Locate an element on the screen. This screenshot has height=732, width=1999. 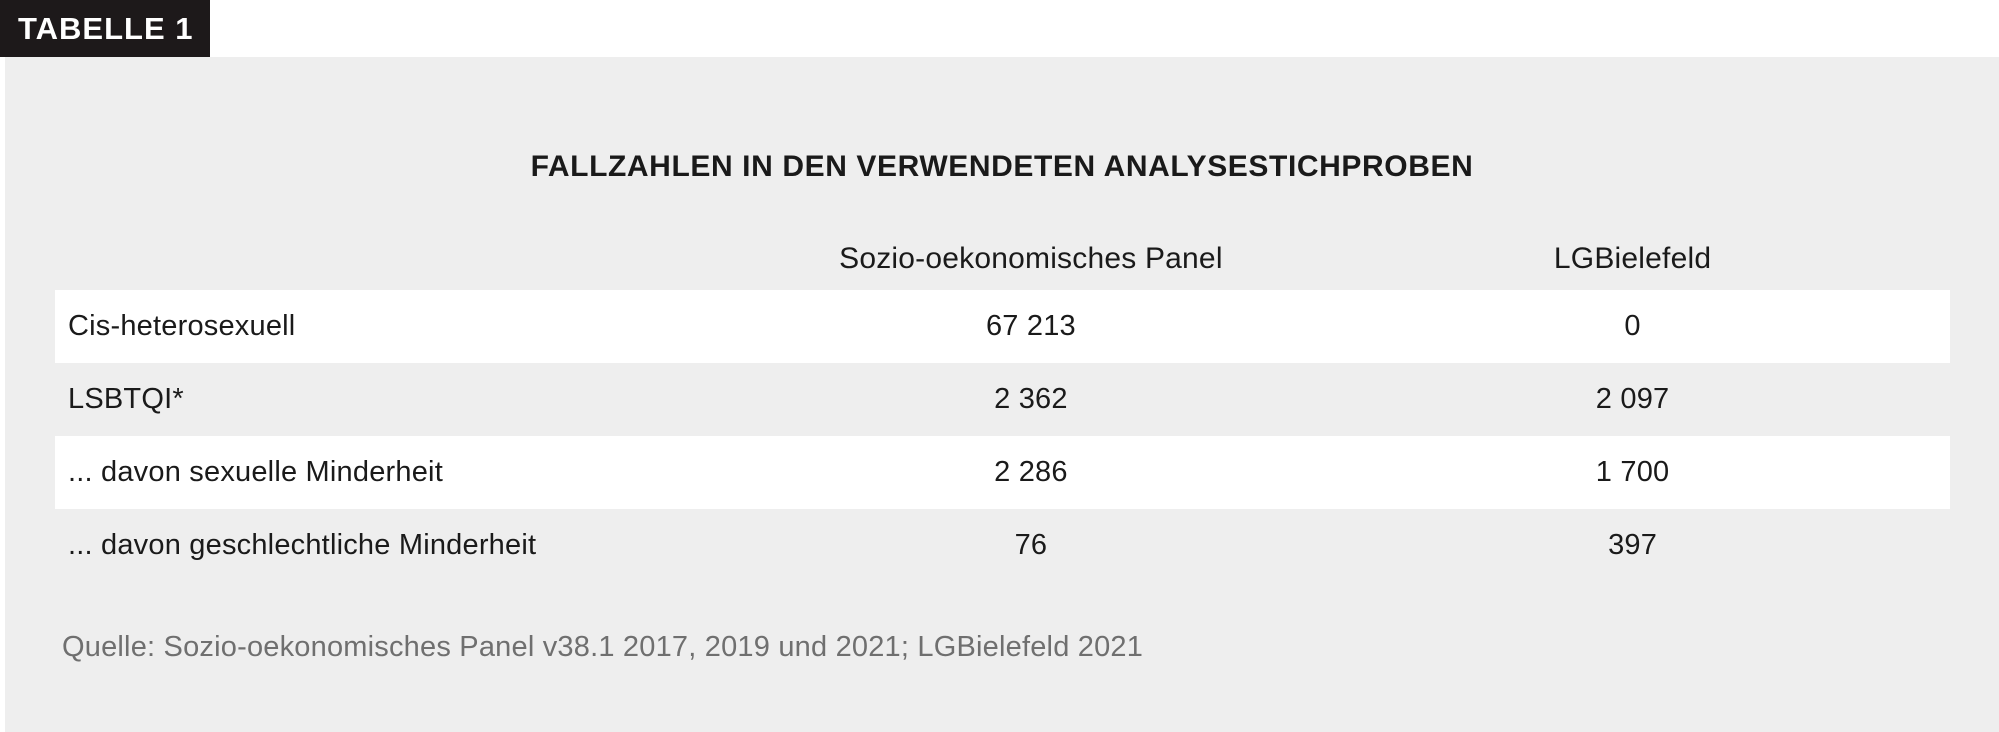
row-value-soep: 67 213 is located at coordinates (1030, 326).